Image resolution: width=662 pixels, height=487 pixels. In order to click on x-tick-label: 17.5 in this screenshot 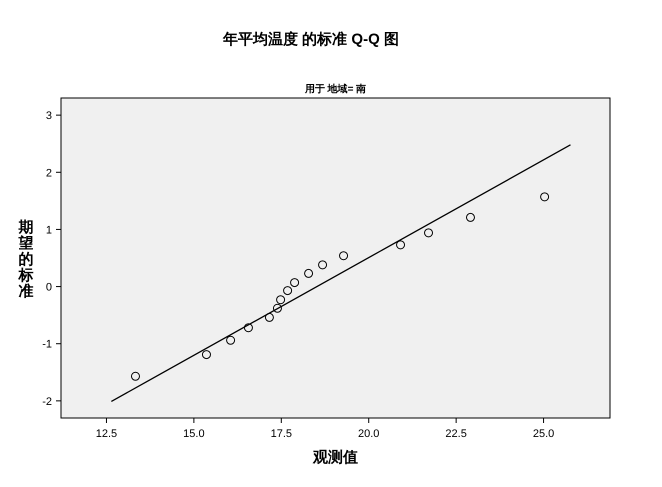, I will do `click(281, 434)`.